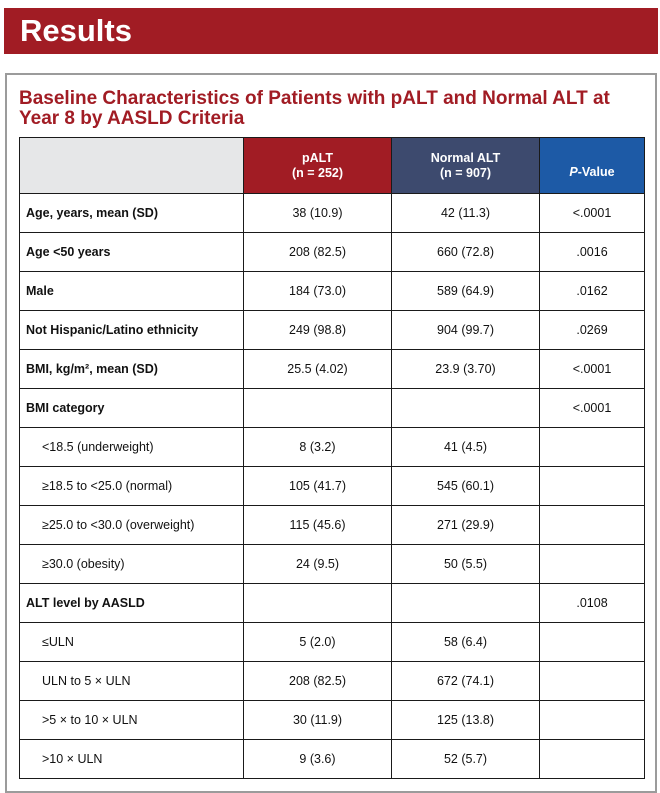  What do you see at coordinates (131, 486) in the screenshot?
I see `row-label: ≥18.5 to <25.0 (normal)` at bounding box center [131, 486].